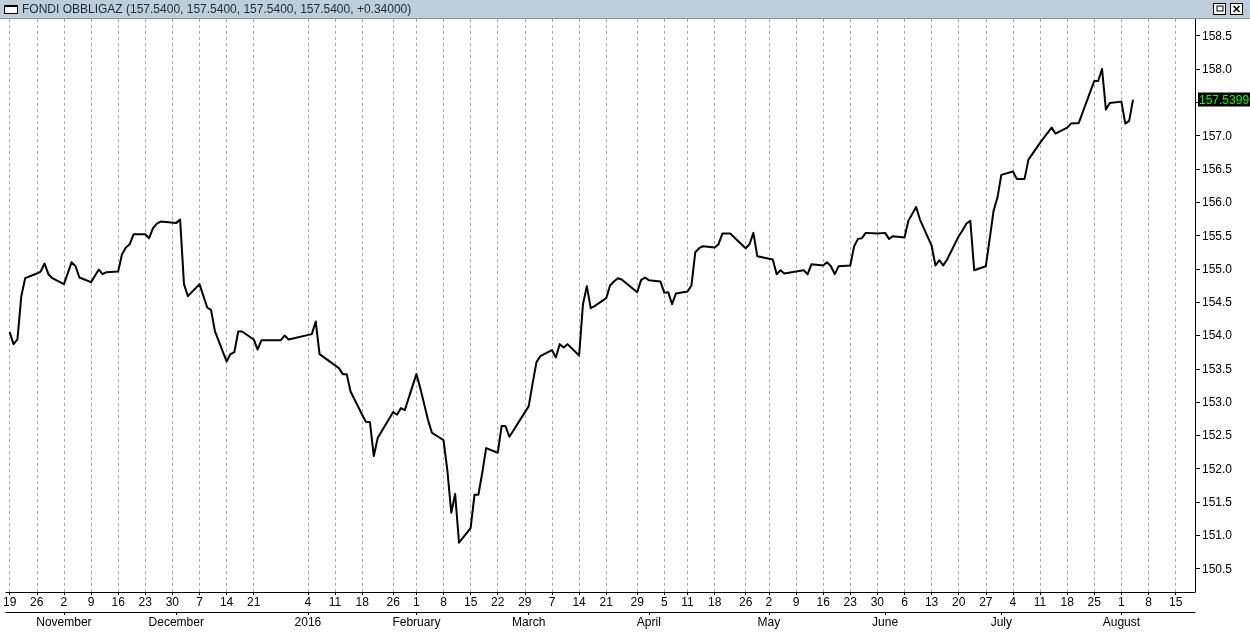 This screenshot has width=1250, height=634. What do you see at coordinates (1217, 168) in the screenshot?
I see `y-tick-label: 156.5` at bounding box center [1217, 168].